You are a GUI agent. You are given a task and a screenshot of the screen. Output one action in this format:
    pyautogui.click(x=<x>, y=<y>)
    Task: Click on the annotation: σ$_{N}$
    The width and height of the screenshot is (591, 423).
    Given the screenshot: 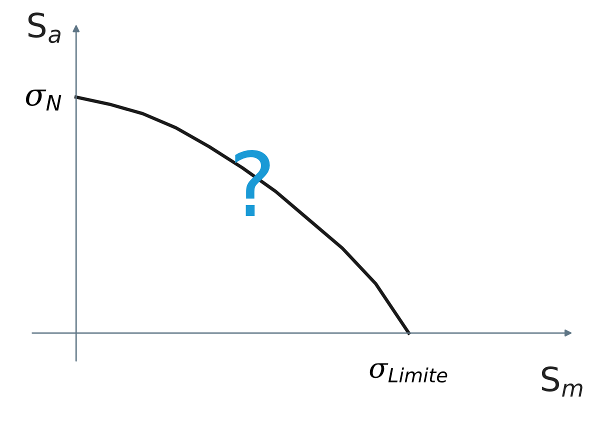 What is the action you would take?
    pyautogui.click(x=44, y=100)
    